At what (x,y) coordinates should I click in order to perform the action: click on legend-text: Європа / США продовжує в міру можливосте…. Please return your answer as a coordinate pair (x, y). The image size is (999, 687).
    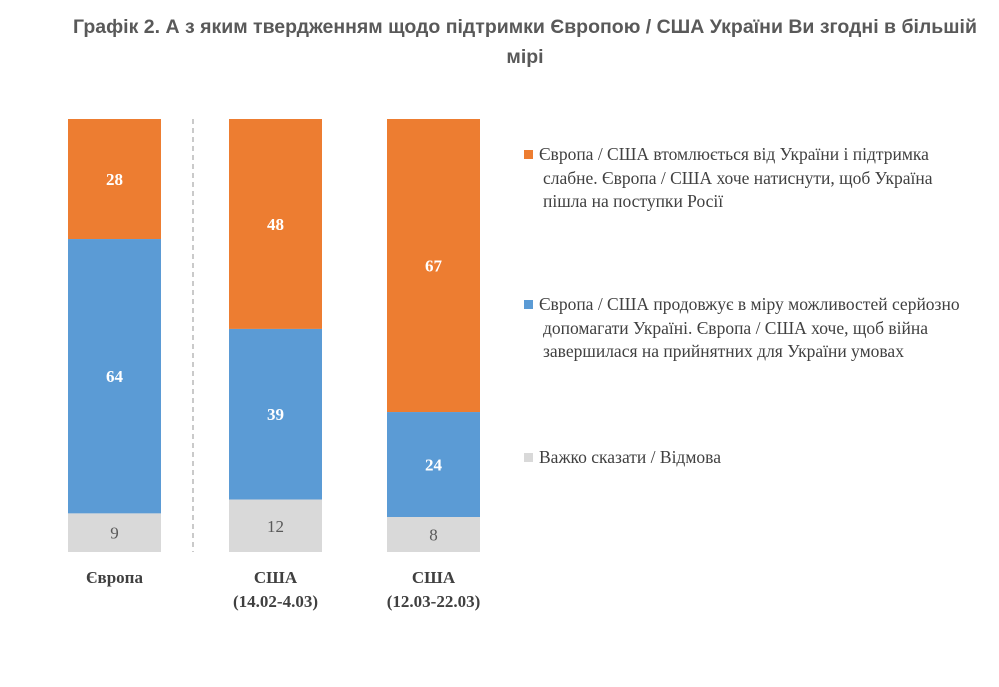
    Looking at the image, I should click on (744, 328).